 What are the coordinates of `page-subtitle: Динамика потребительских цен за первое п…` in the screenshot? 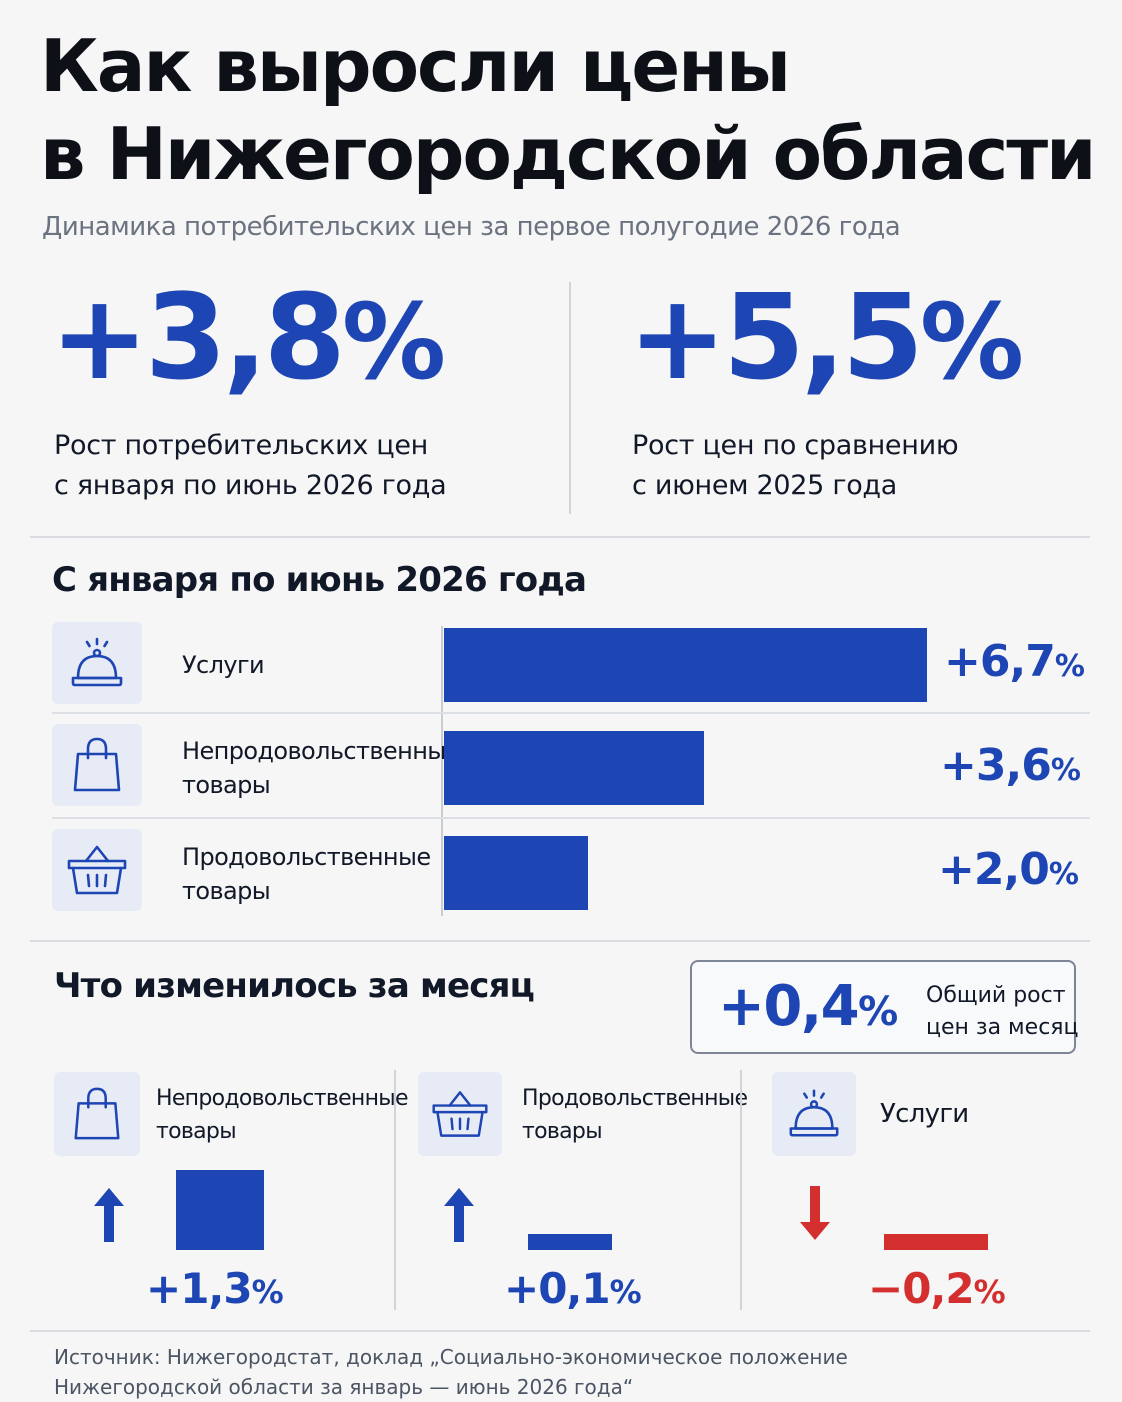 It's located at (471, 227).